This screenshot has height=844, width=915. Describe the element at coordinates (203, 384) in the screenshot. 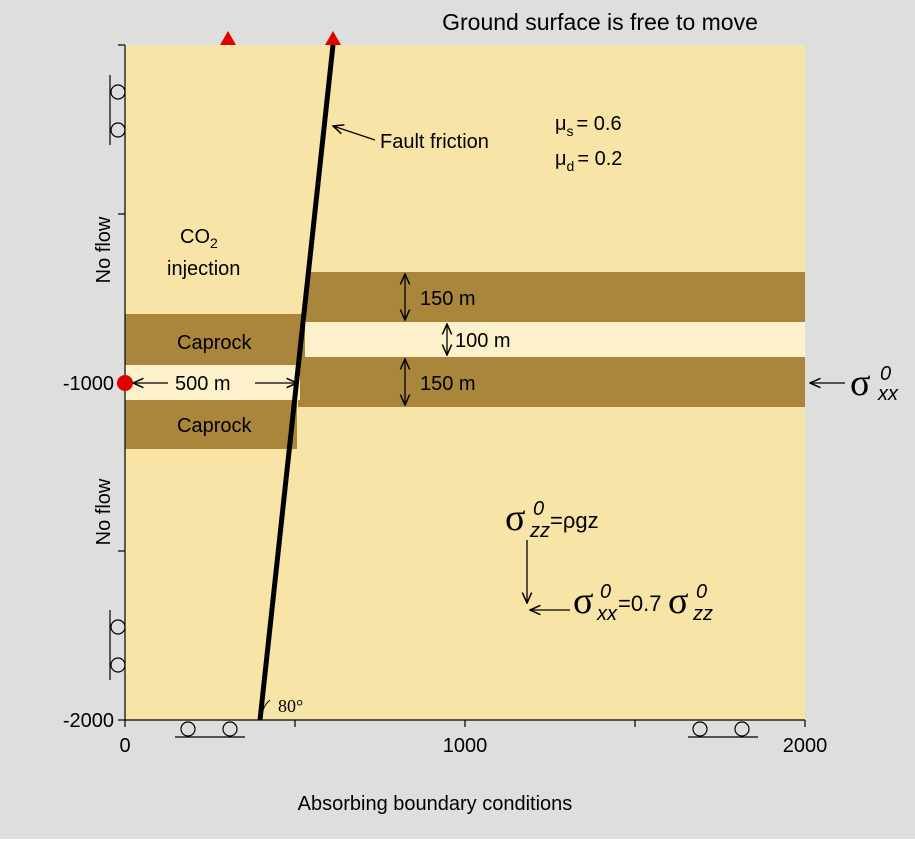

I see `distance-label: 500 m` at that location.